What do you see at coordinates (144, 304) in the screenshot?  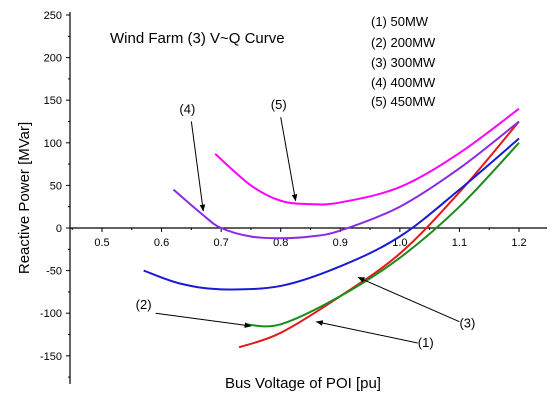 I see `annotation-label: (2)` at bounding box center [144, 304].